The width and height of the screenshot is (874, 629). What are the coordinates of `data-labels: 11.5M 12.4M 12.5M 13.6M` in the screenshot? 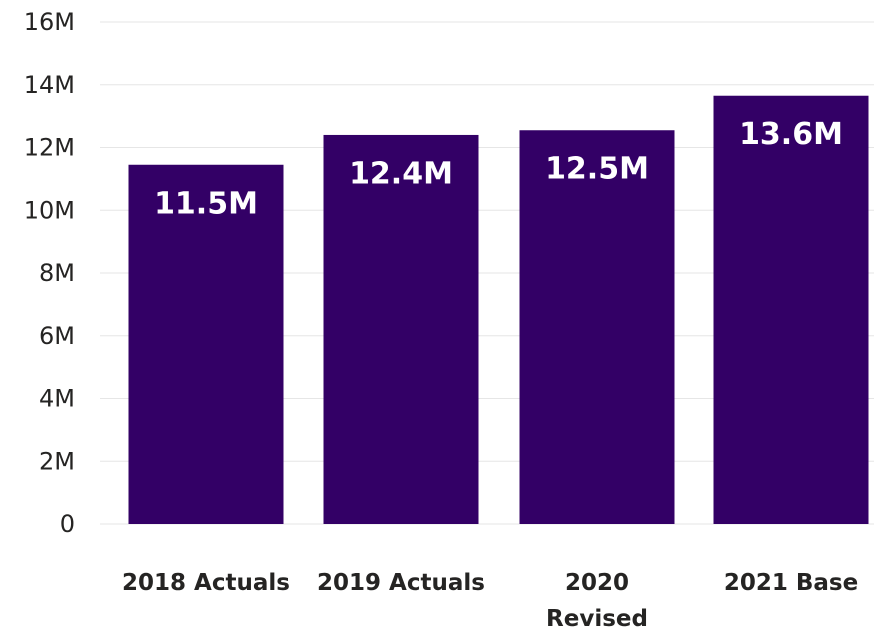 It's located at (498, 169).